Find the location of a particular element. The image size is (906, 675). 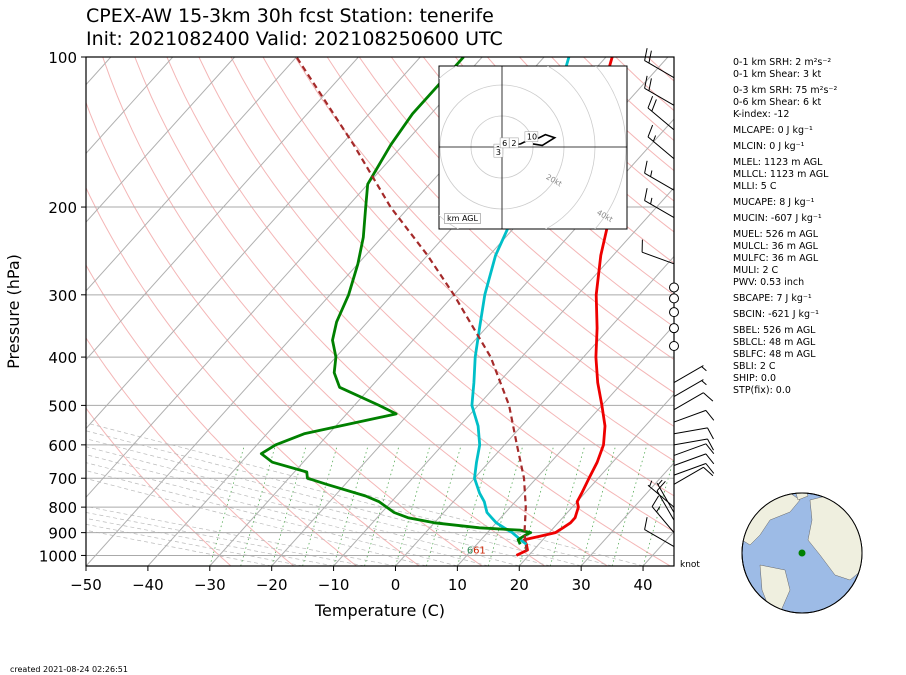

stat-line: MLLI: 5 C is located at coordinates (755, 186).